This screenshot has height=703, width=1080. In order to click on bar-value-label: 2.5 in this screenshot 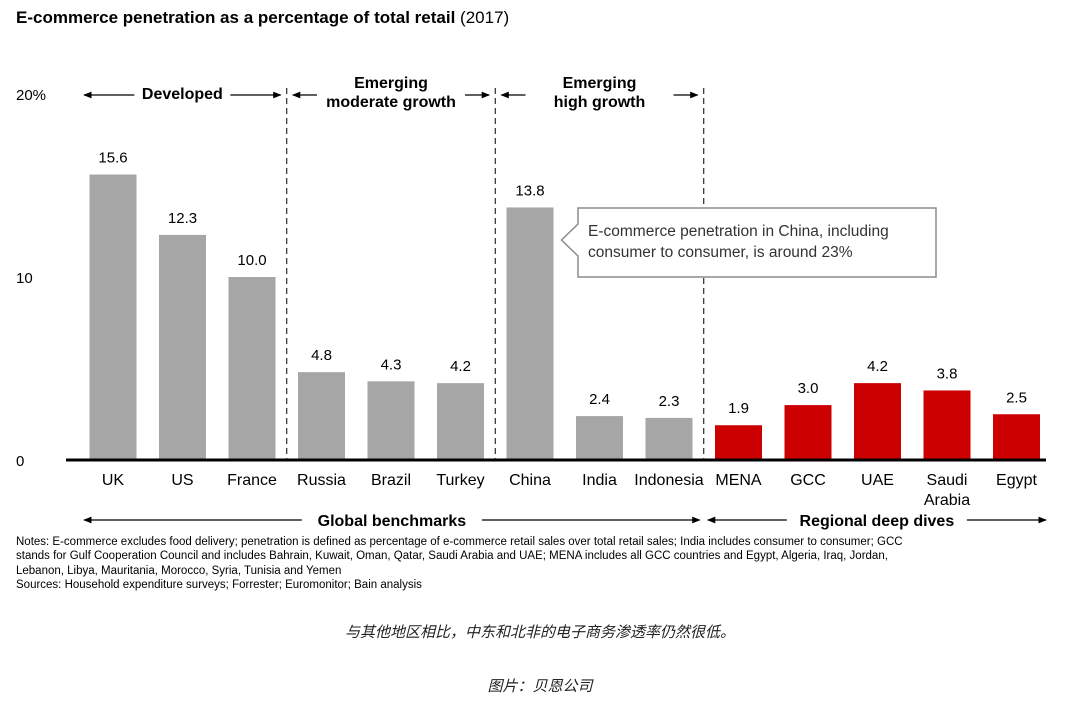, I will do `click(1016, 397)`.